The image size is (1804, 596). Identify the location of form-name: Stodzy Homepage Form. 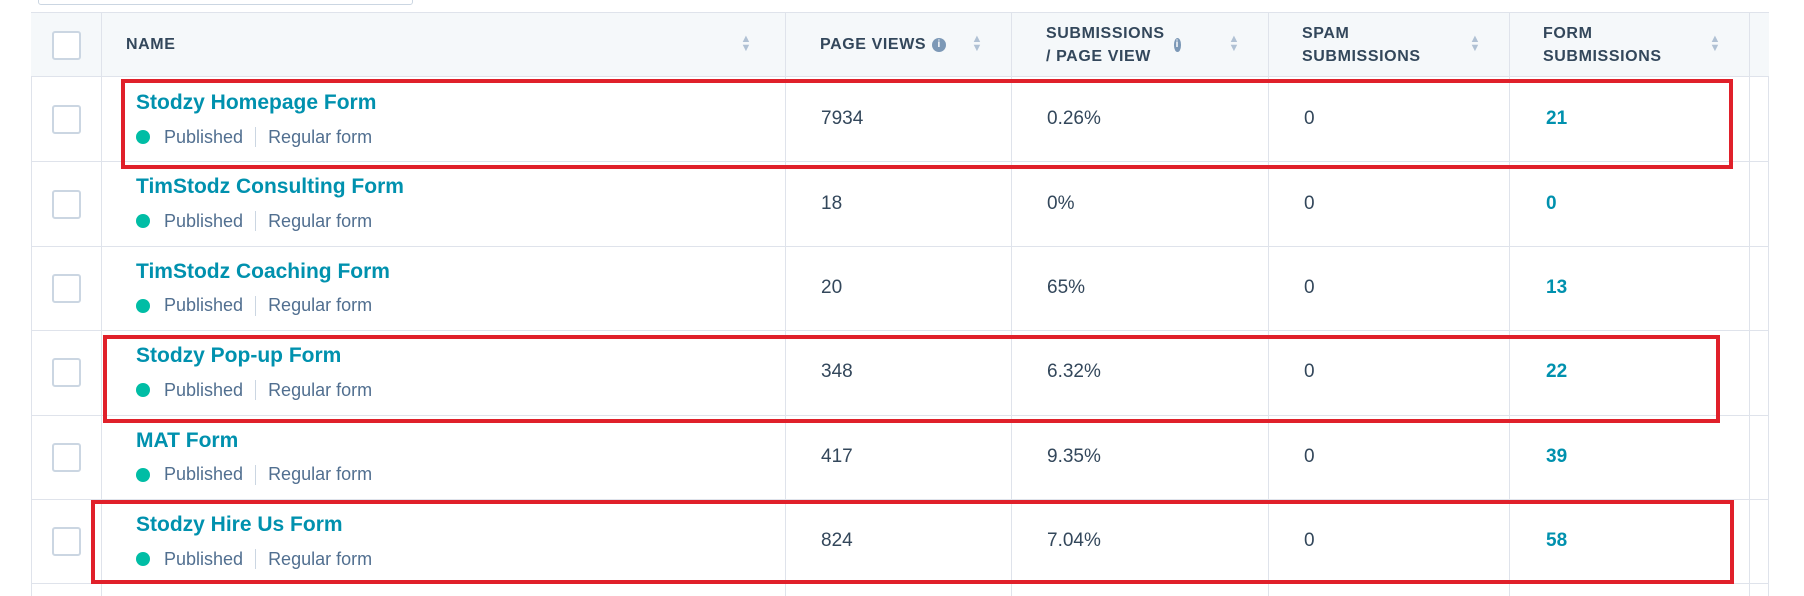
(256, 102).